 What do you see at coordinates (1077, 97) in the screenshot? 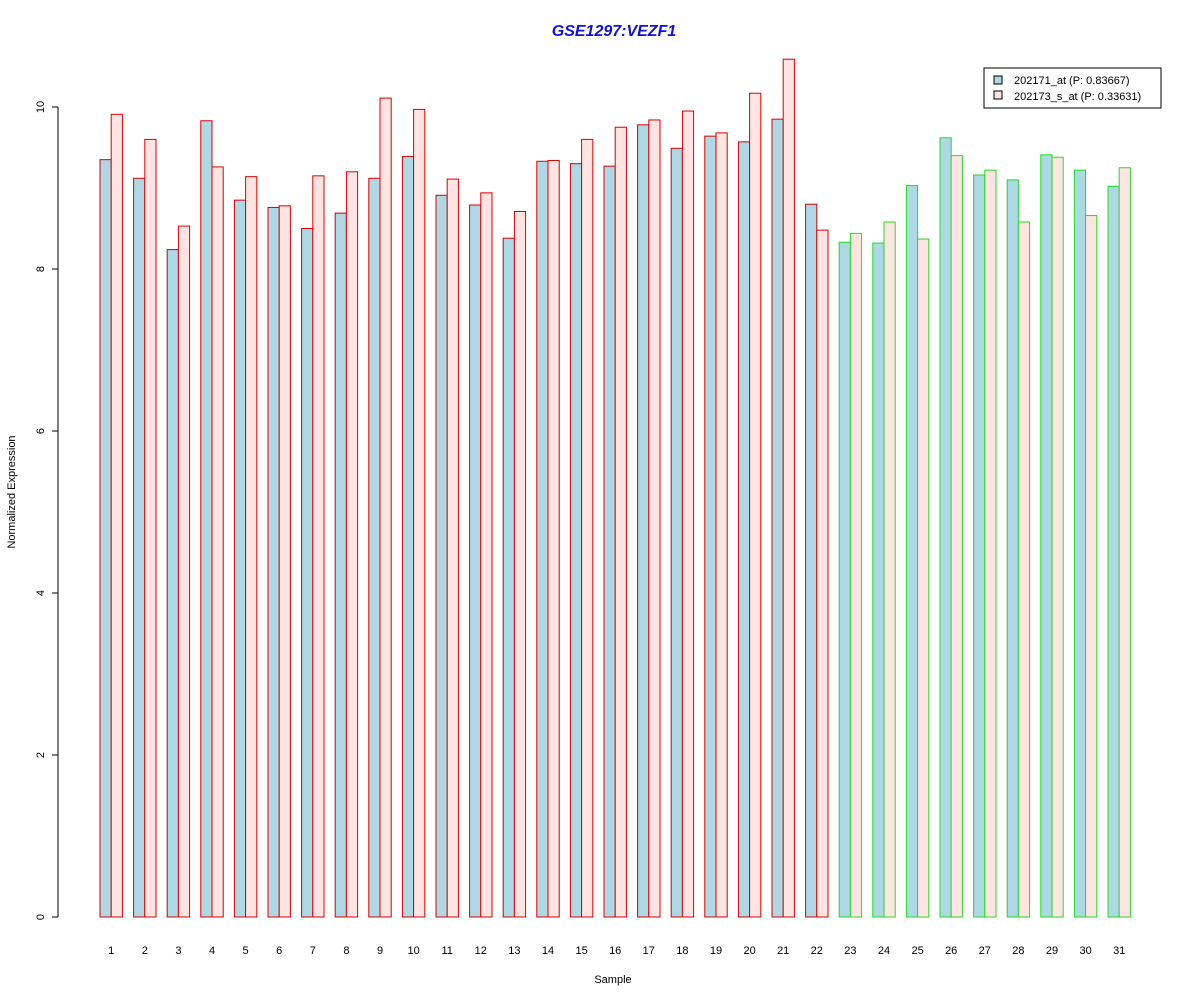
I see `legend-label-series-2: 202173_s_at (P: 0.33631)` at bounding box center [1077, 97].